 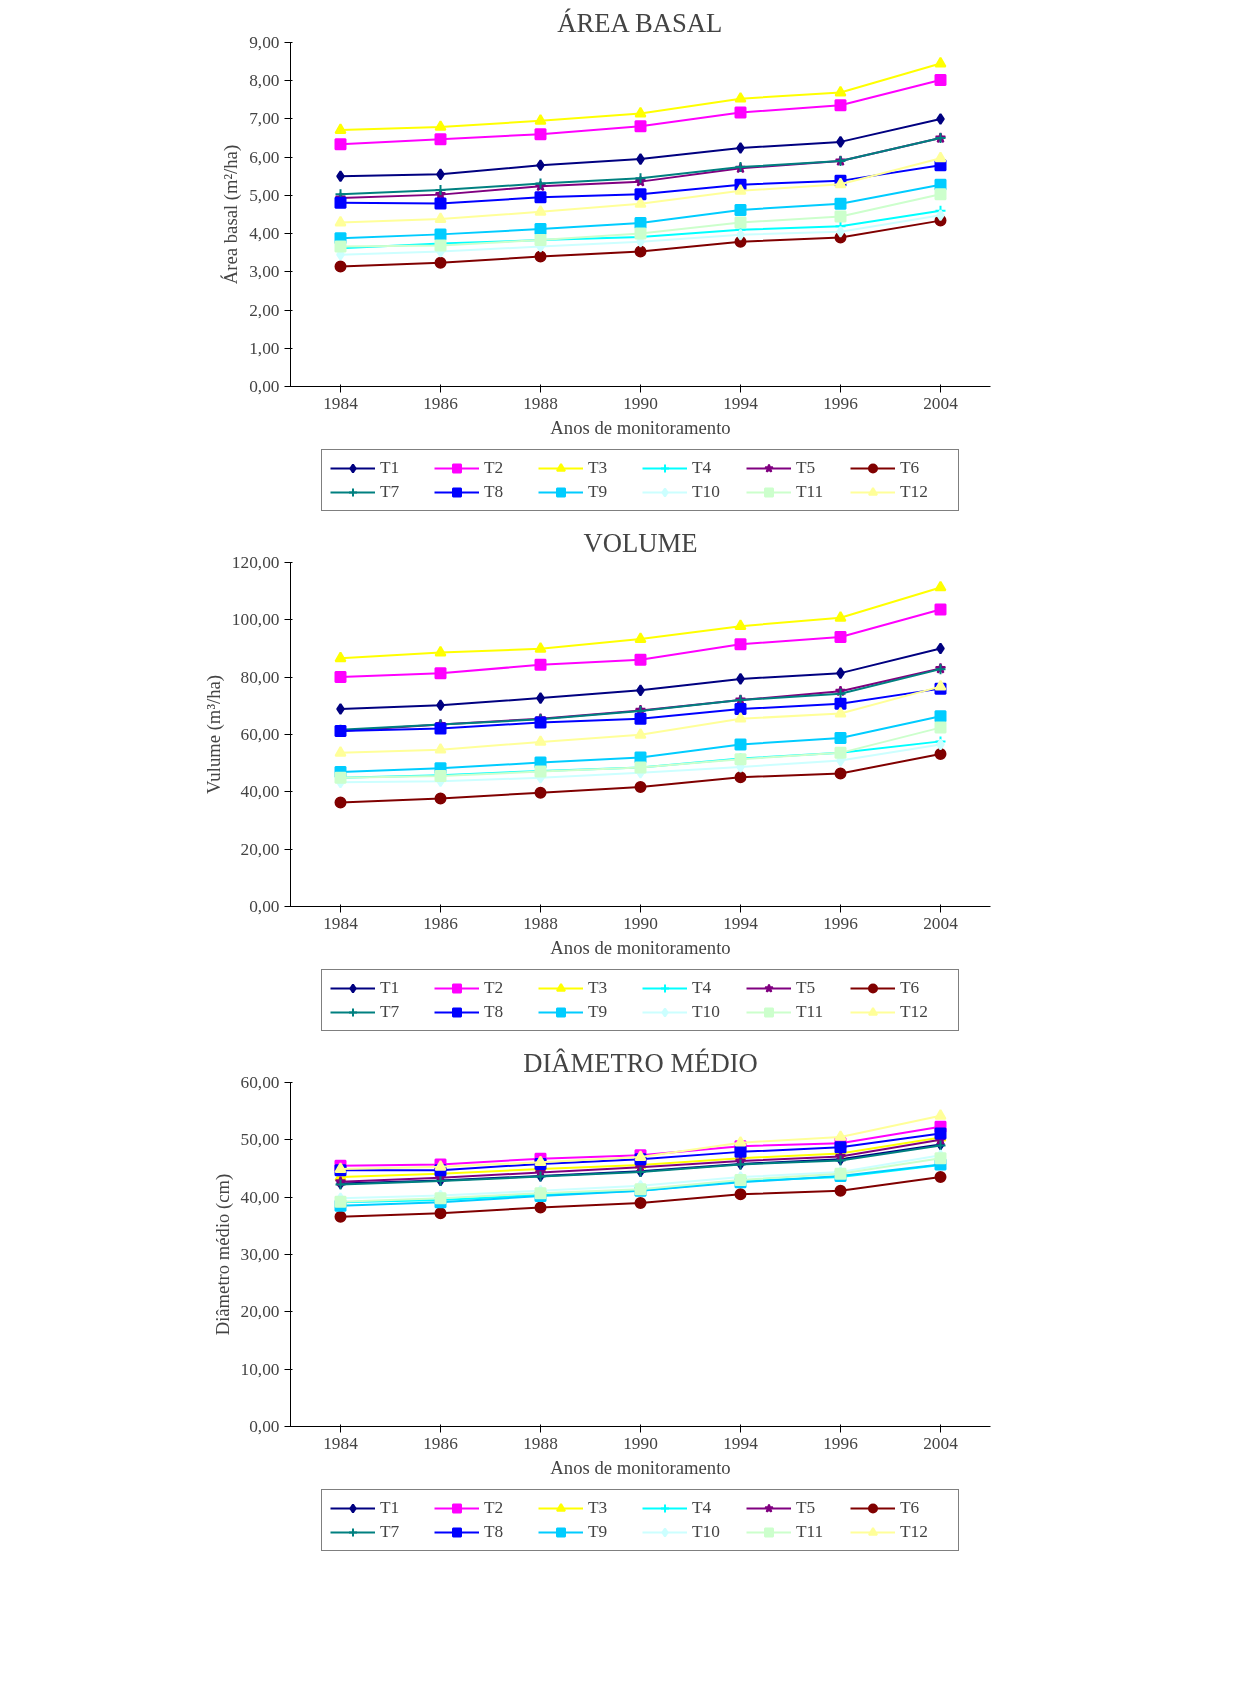 What do you see at coordinates (264, 272) in the screenshot?
I see `y-tick-label: 3,00` at bounding box center [264, 272].